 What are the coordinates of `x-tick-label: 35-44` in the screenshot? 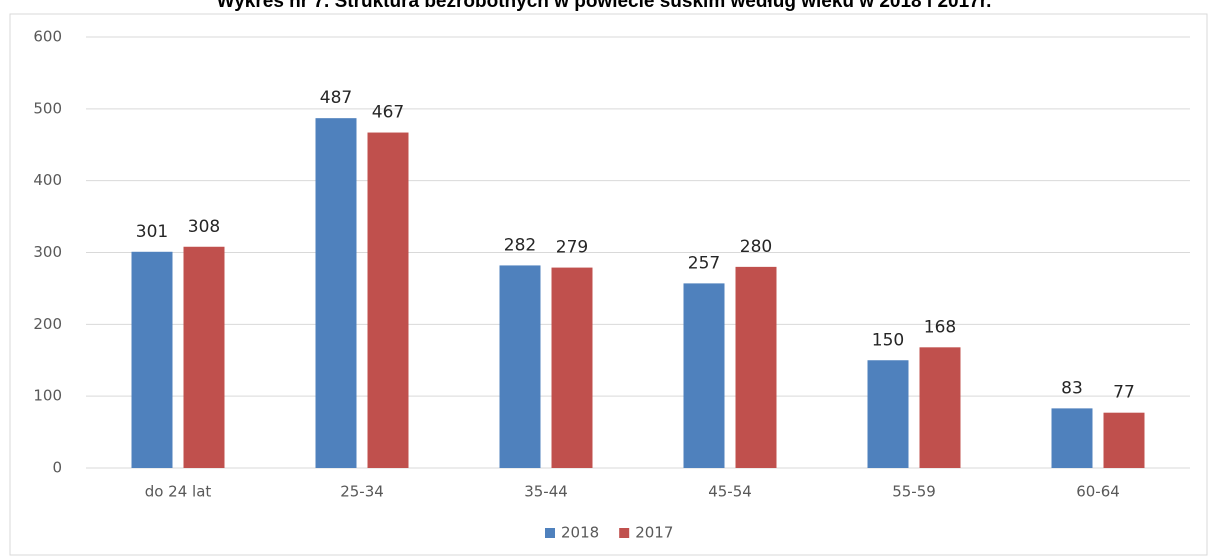 It's located at (546, 492).